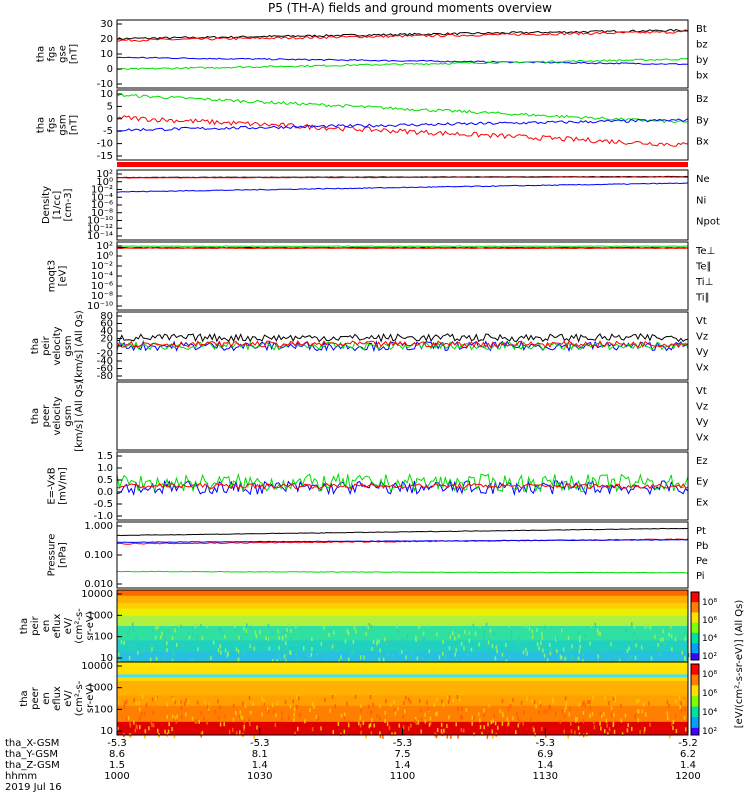 The height and width of the screenshot is (800, 750). I want to click on y-tick-label: 1.000, so click(98, 526).